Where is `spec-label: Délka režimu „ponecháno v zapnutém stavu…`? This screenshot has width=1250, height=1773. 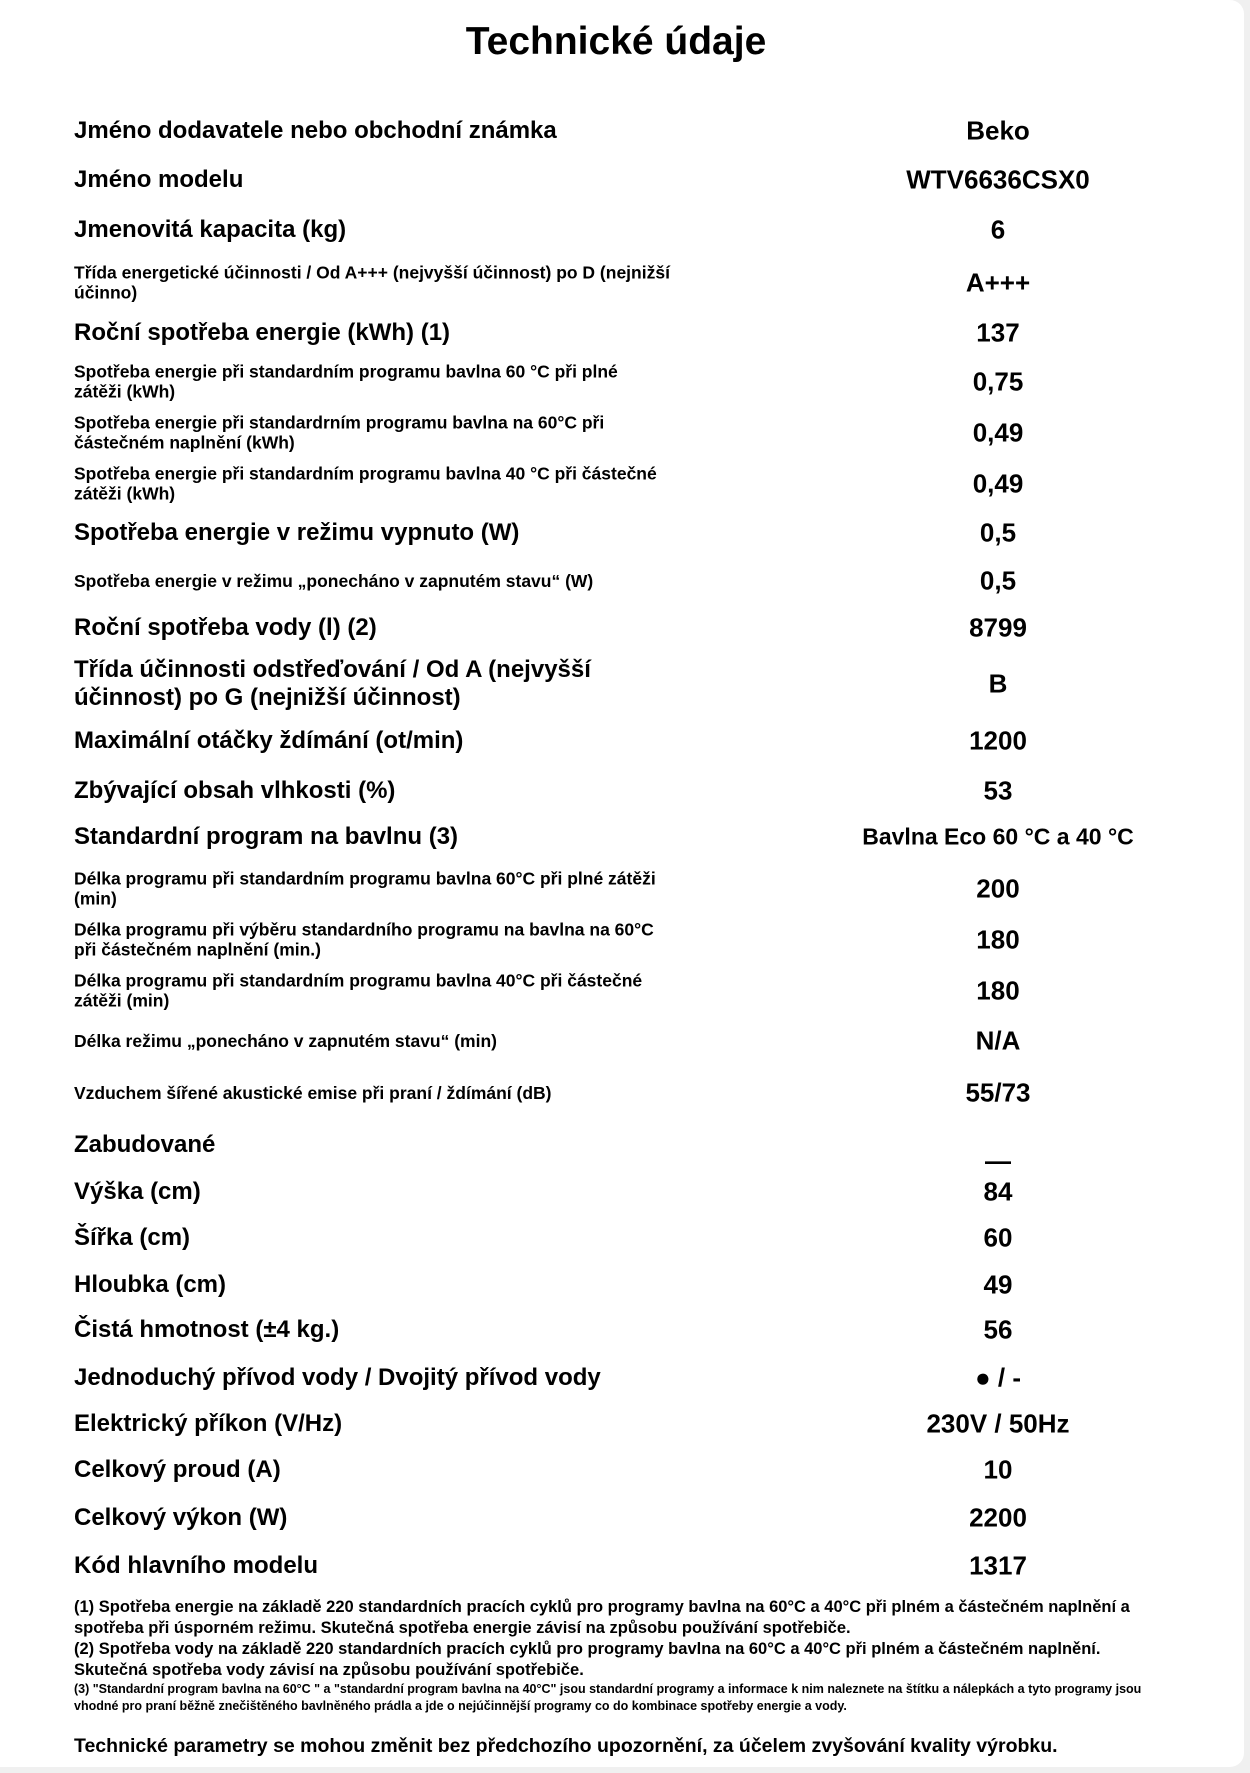 spec-label: Délka režimu „ponecháno v zapnutém stavu… is located at coordinates (285, 1040).